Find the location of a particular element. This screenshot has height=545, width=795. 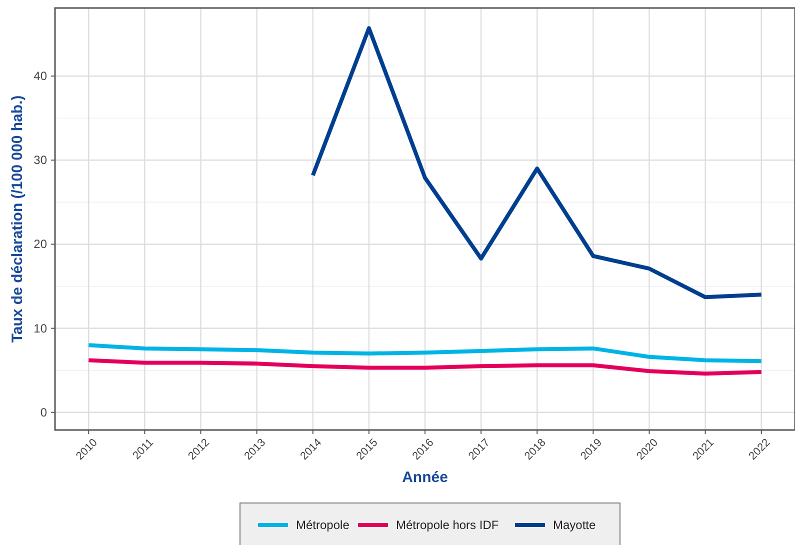

legend-label: Métropole is located at coordinates (323, 525).